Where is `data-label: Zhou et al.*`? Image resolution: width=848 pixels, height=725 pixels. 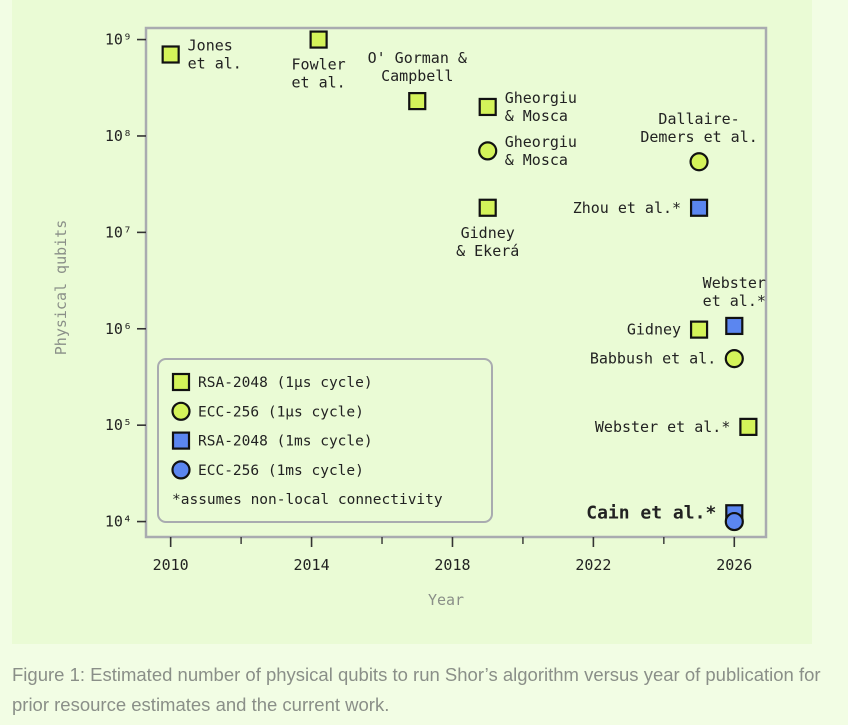
data-label: Zhou et al.* is located at coordinates (627, 208).